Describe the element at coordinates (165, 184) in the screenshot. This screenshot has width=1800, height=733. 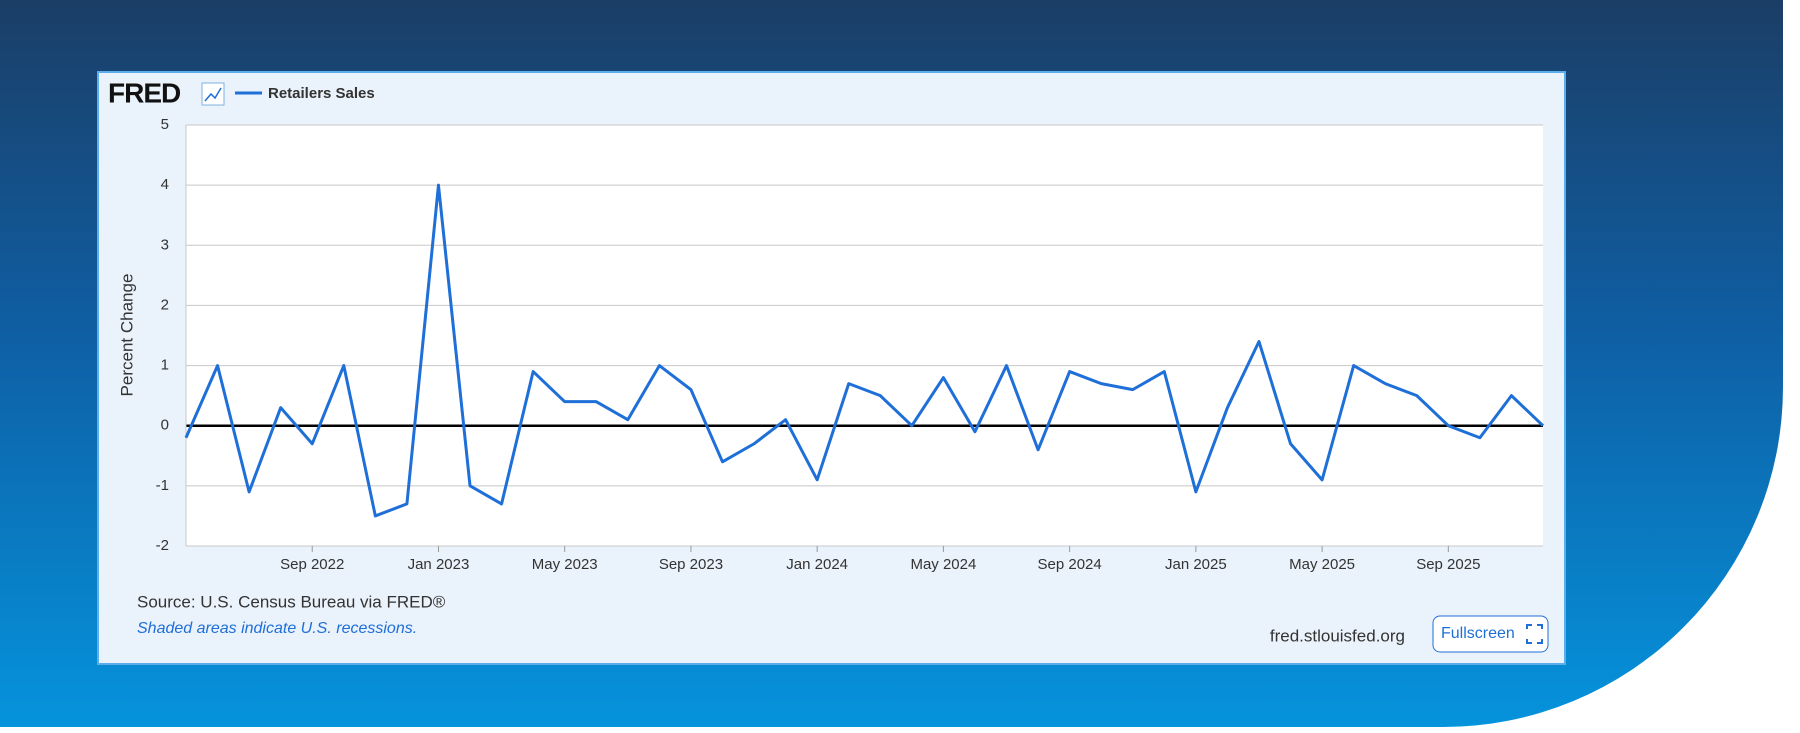
I see `y-tick-label: 4` at that location.